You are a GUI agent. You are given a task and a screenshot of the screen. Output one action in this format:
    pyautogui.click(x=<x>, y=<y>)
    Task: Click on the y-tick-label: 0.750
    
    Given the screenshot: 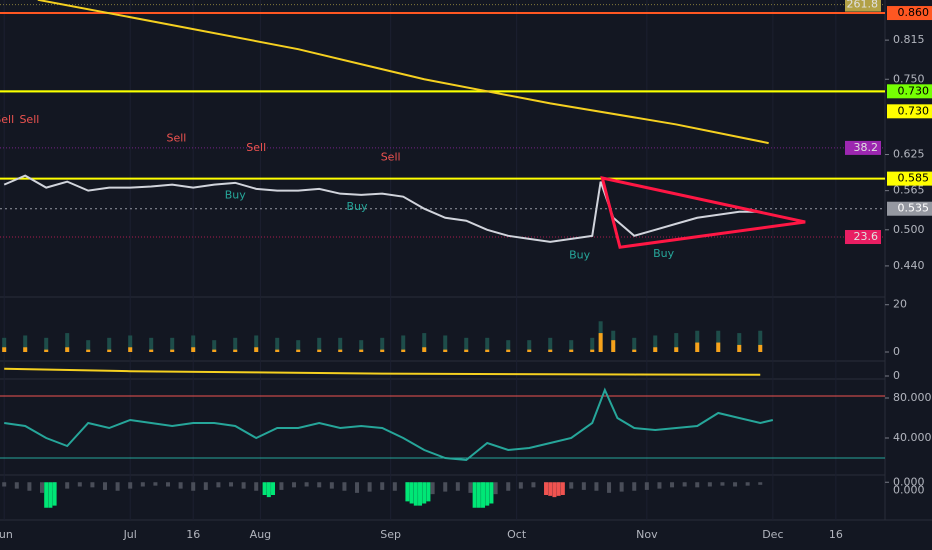 What is the action you would take?
    pyautogui.click(x=909, y=78)
    